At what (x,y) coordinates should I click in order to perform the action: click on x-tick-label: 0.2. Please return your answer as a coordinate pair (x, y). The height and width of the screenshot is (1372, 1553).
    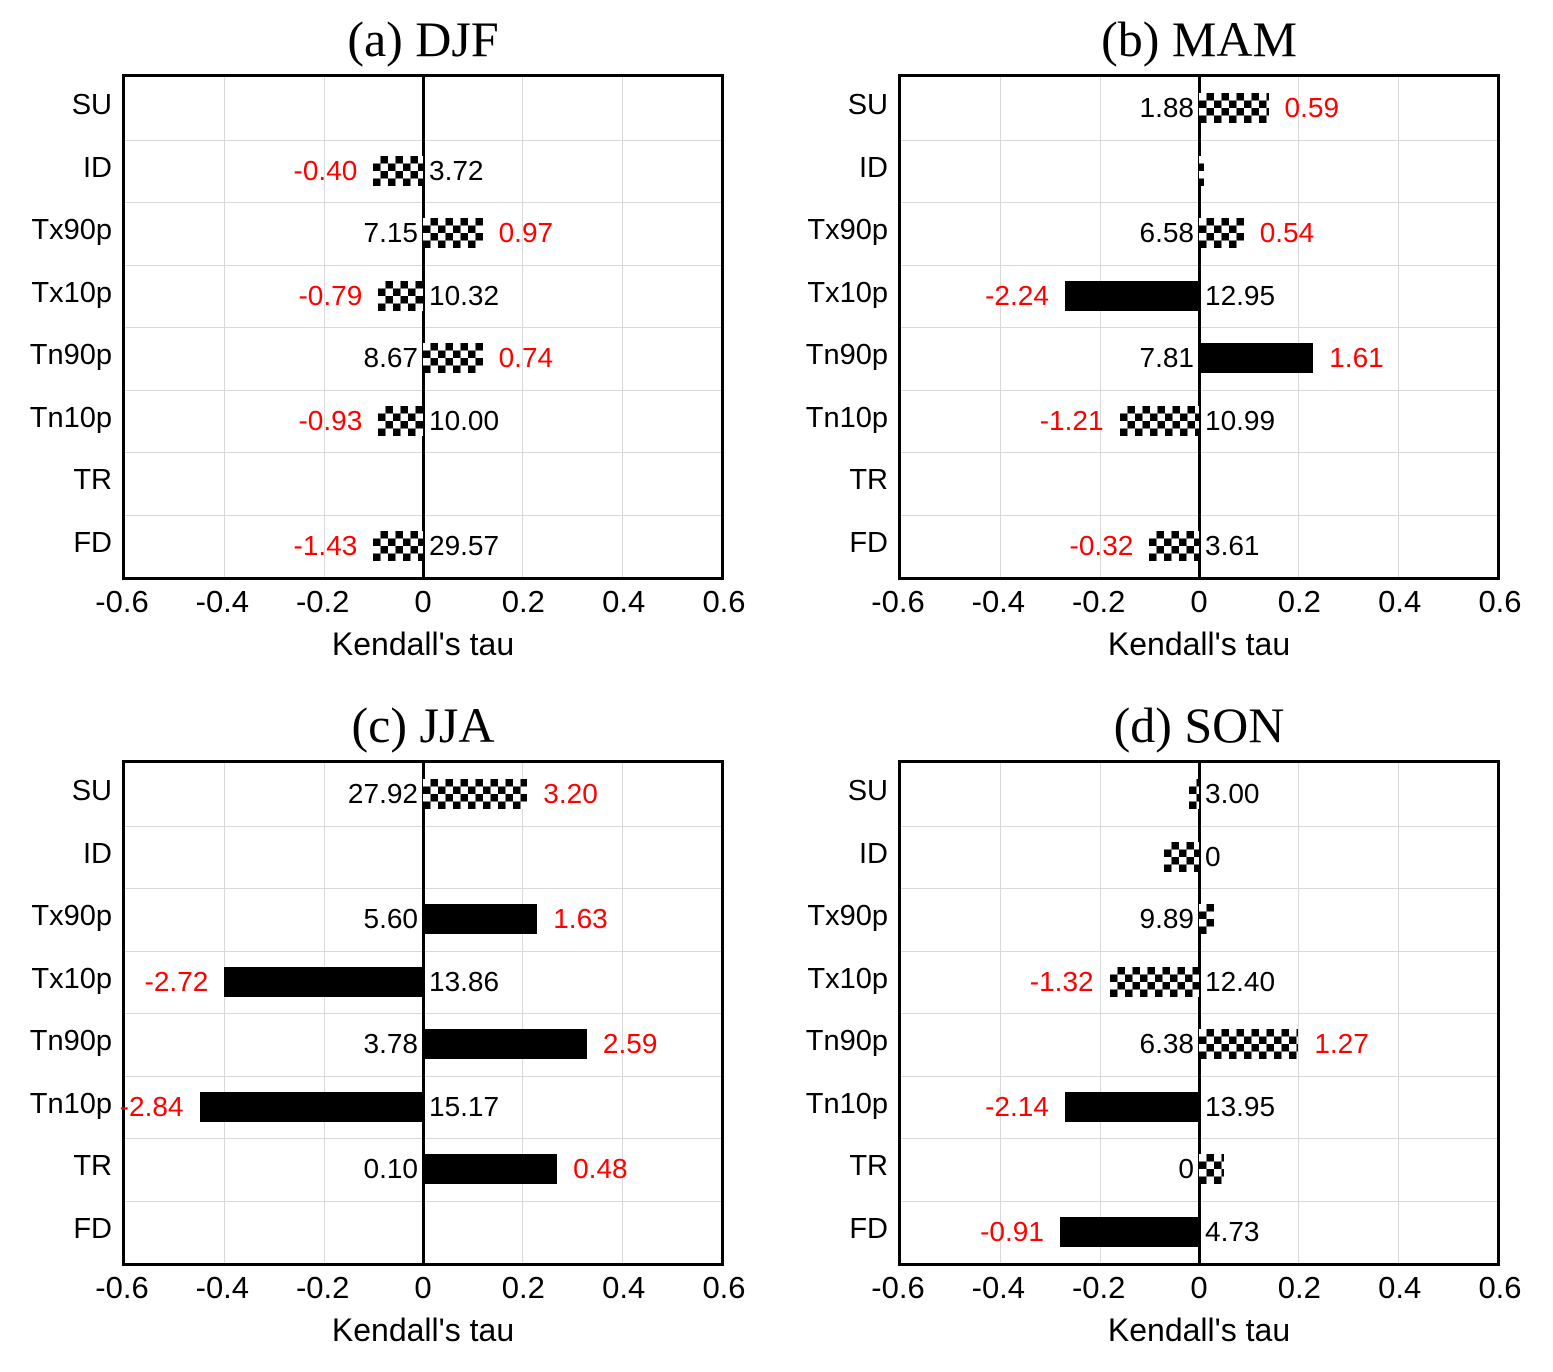
    Looking at the image, I should click on (523, 1287).